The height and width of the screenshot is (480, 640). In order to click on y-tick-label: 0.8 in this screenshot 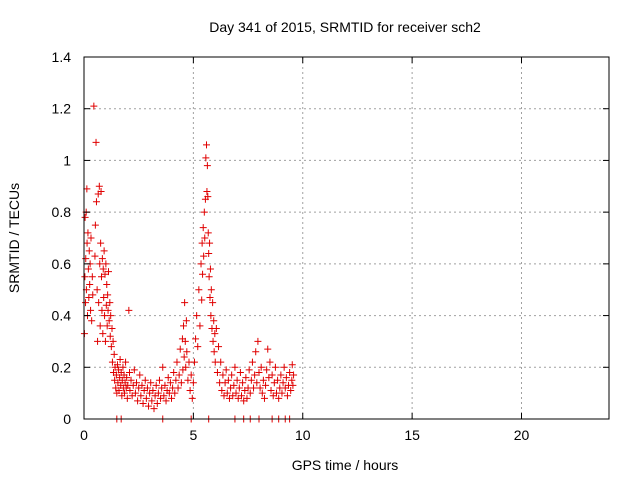, I will do `click(62, 212)`.